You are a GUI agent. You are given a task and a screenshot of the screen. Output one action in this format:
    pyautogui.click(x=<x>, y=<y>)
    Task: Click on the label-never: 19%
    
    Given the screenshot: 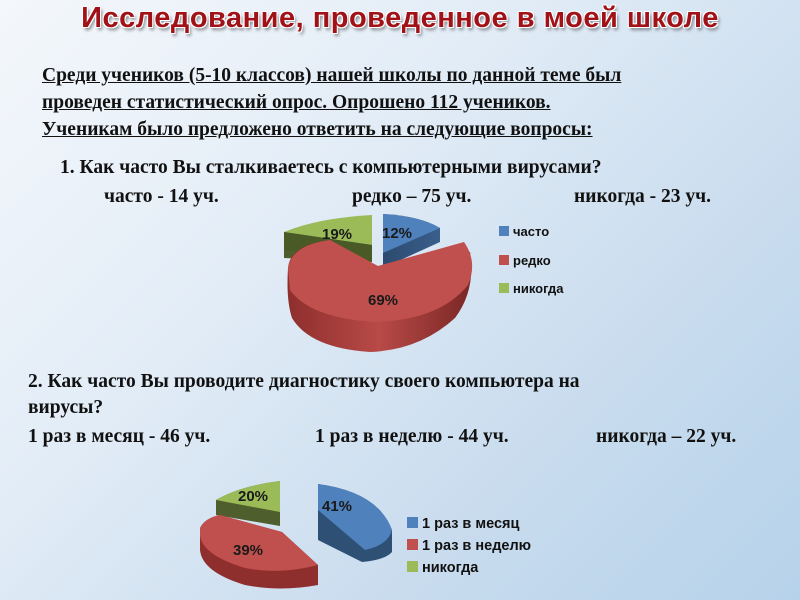 What is the action you would take?
    pyautogui.click(x=337, y=234)
    